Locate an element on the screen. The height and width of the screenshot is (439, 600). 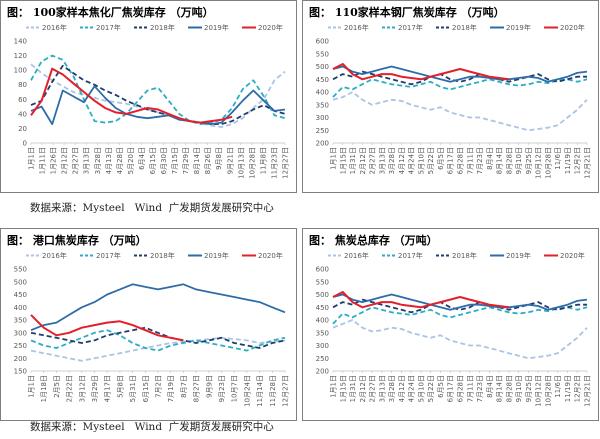
chart-title: 图： 港口焦炭库存 （万吨） is located at coordinates (77, 240).